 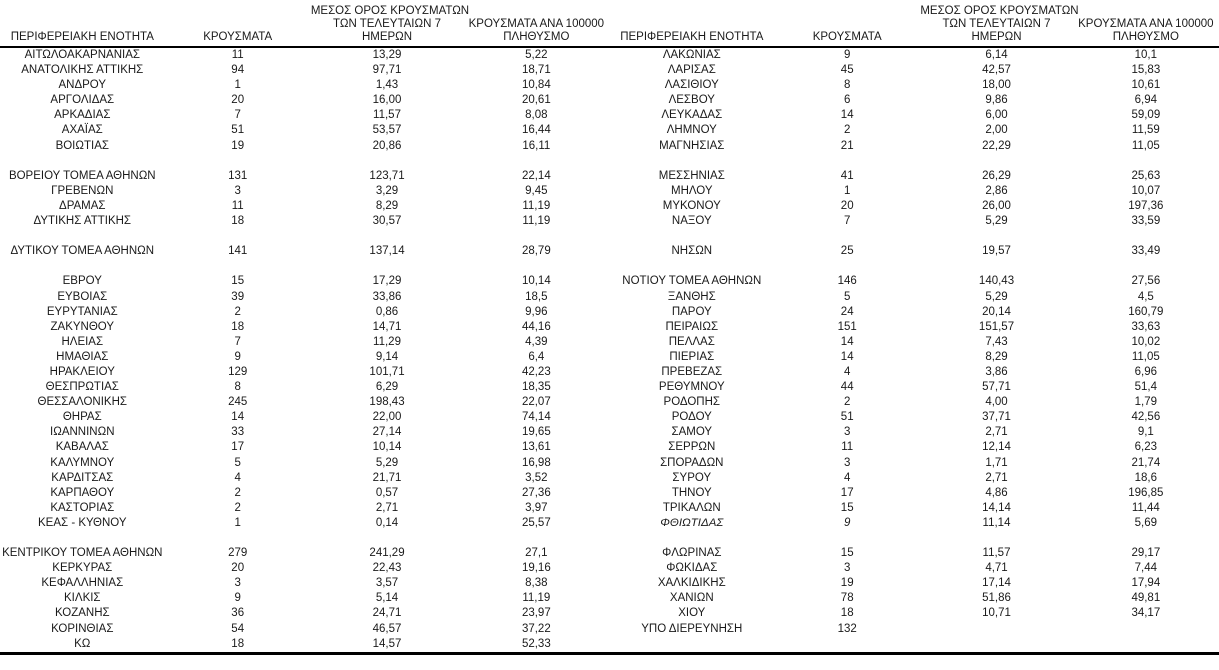 What do you see at coordinates (847, 417) in the screenshot?
I see `cell-cases: 51` at bounding box center [847, 417].